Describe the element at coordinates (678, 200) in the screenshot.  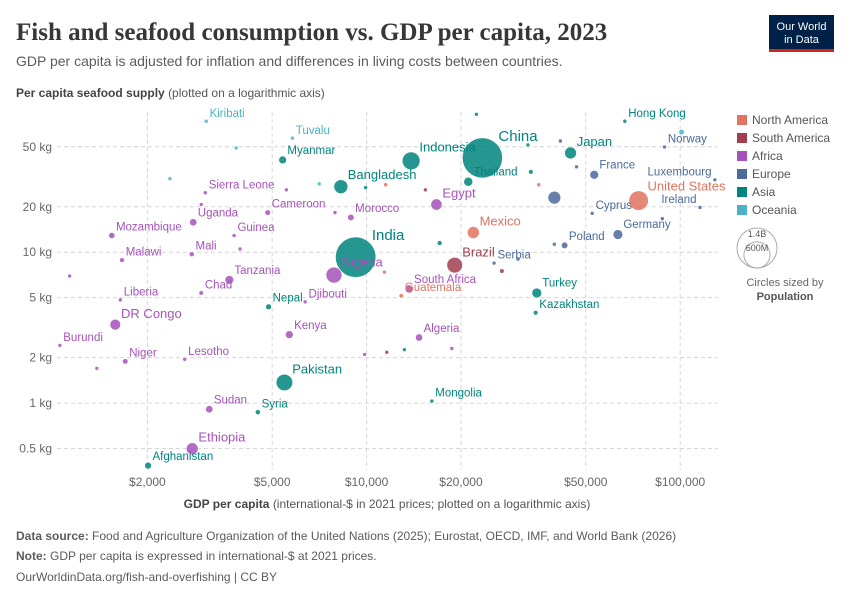
I see `point-label: Ireland` at that location.